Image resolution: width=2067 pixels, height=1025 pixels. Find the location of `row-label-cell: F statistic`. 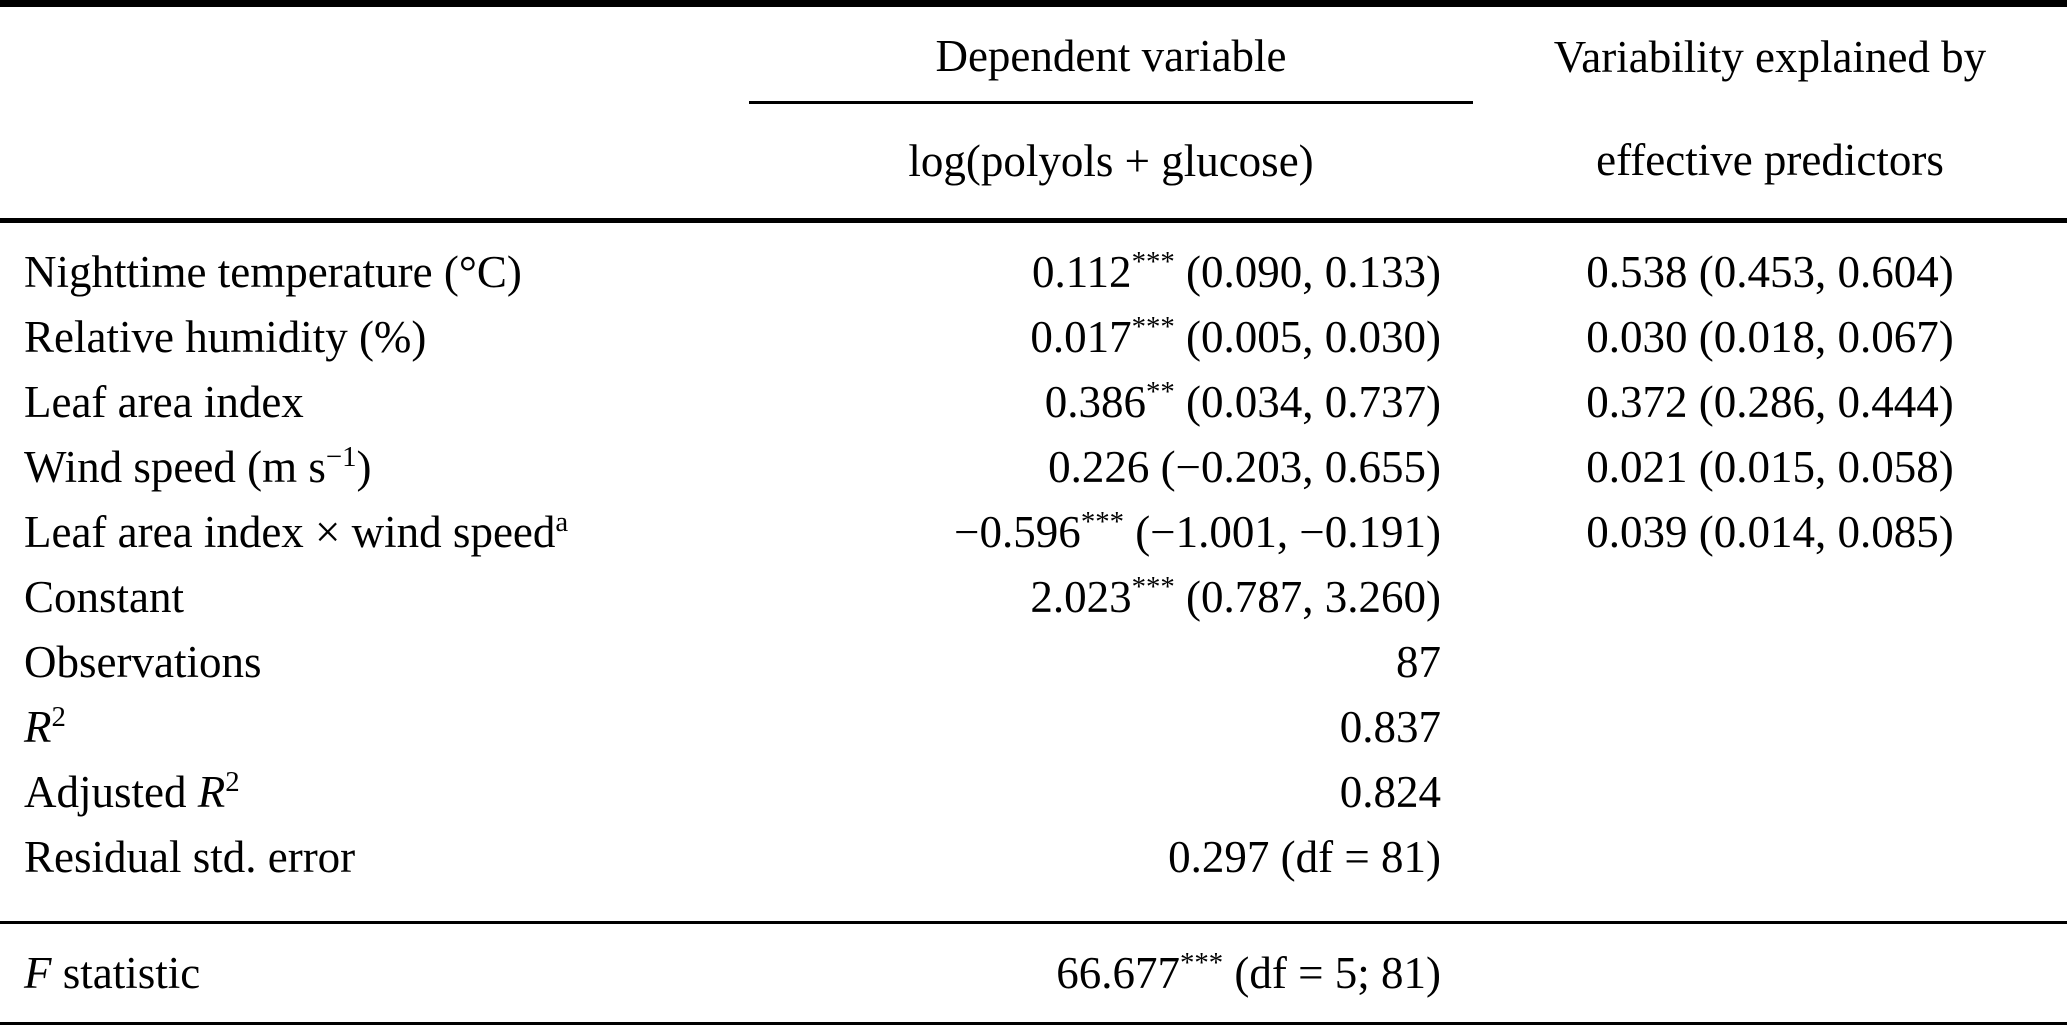

row-label-cell: F statistic is located at coordinates (374, 974).